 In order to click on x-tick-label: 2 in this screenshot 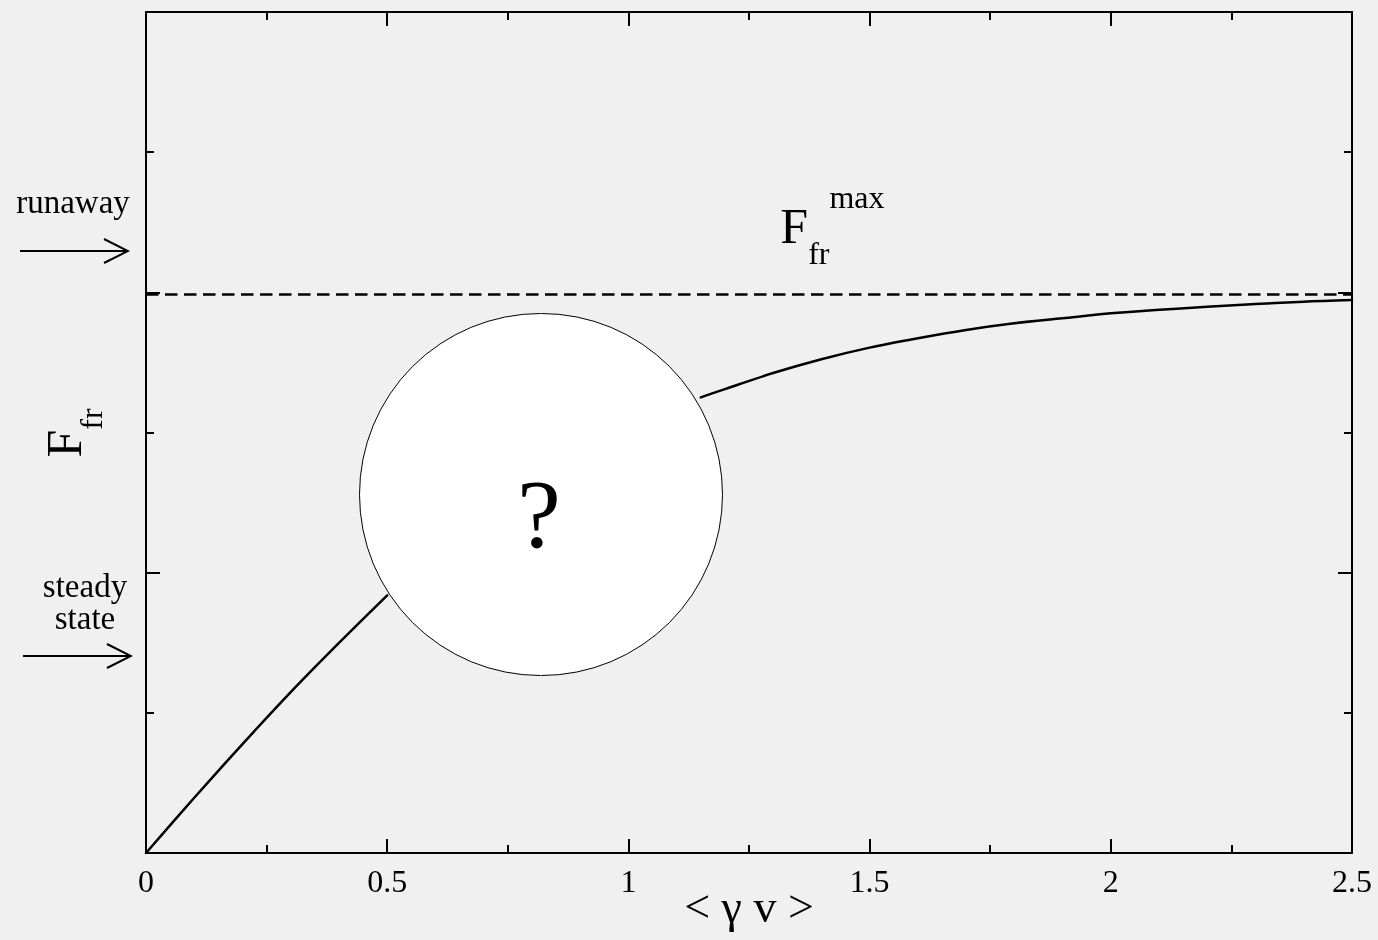, I will do `click(1110, 881)`.